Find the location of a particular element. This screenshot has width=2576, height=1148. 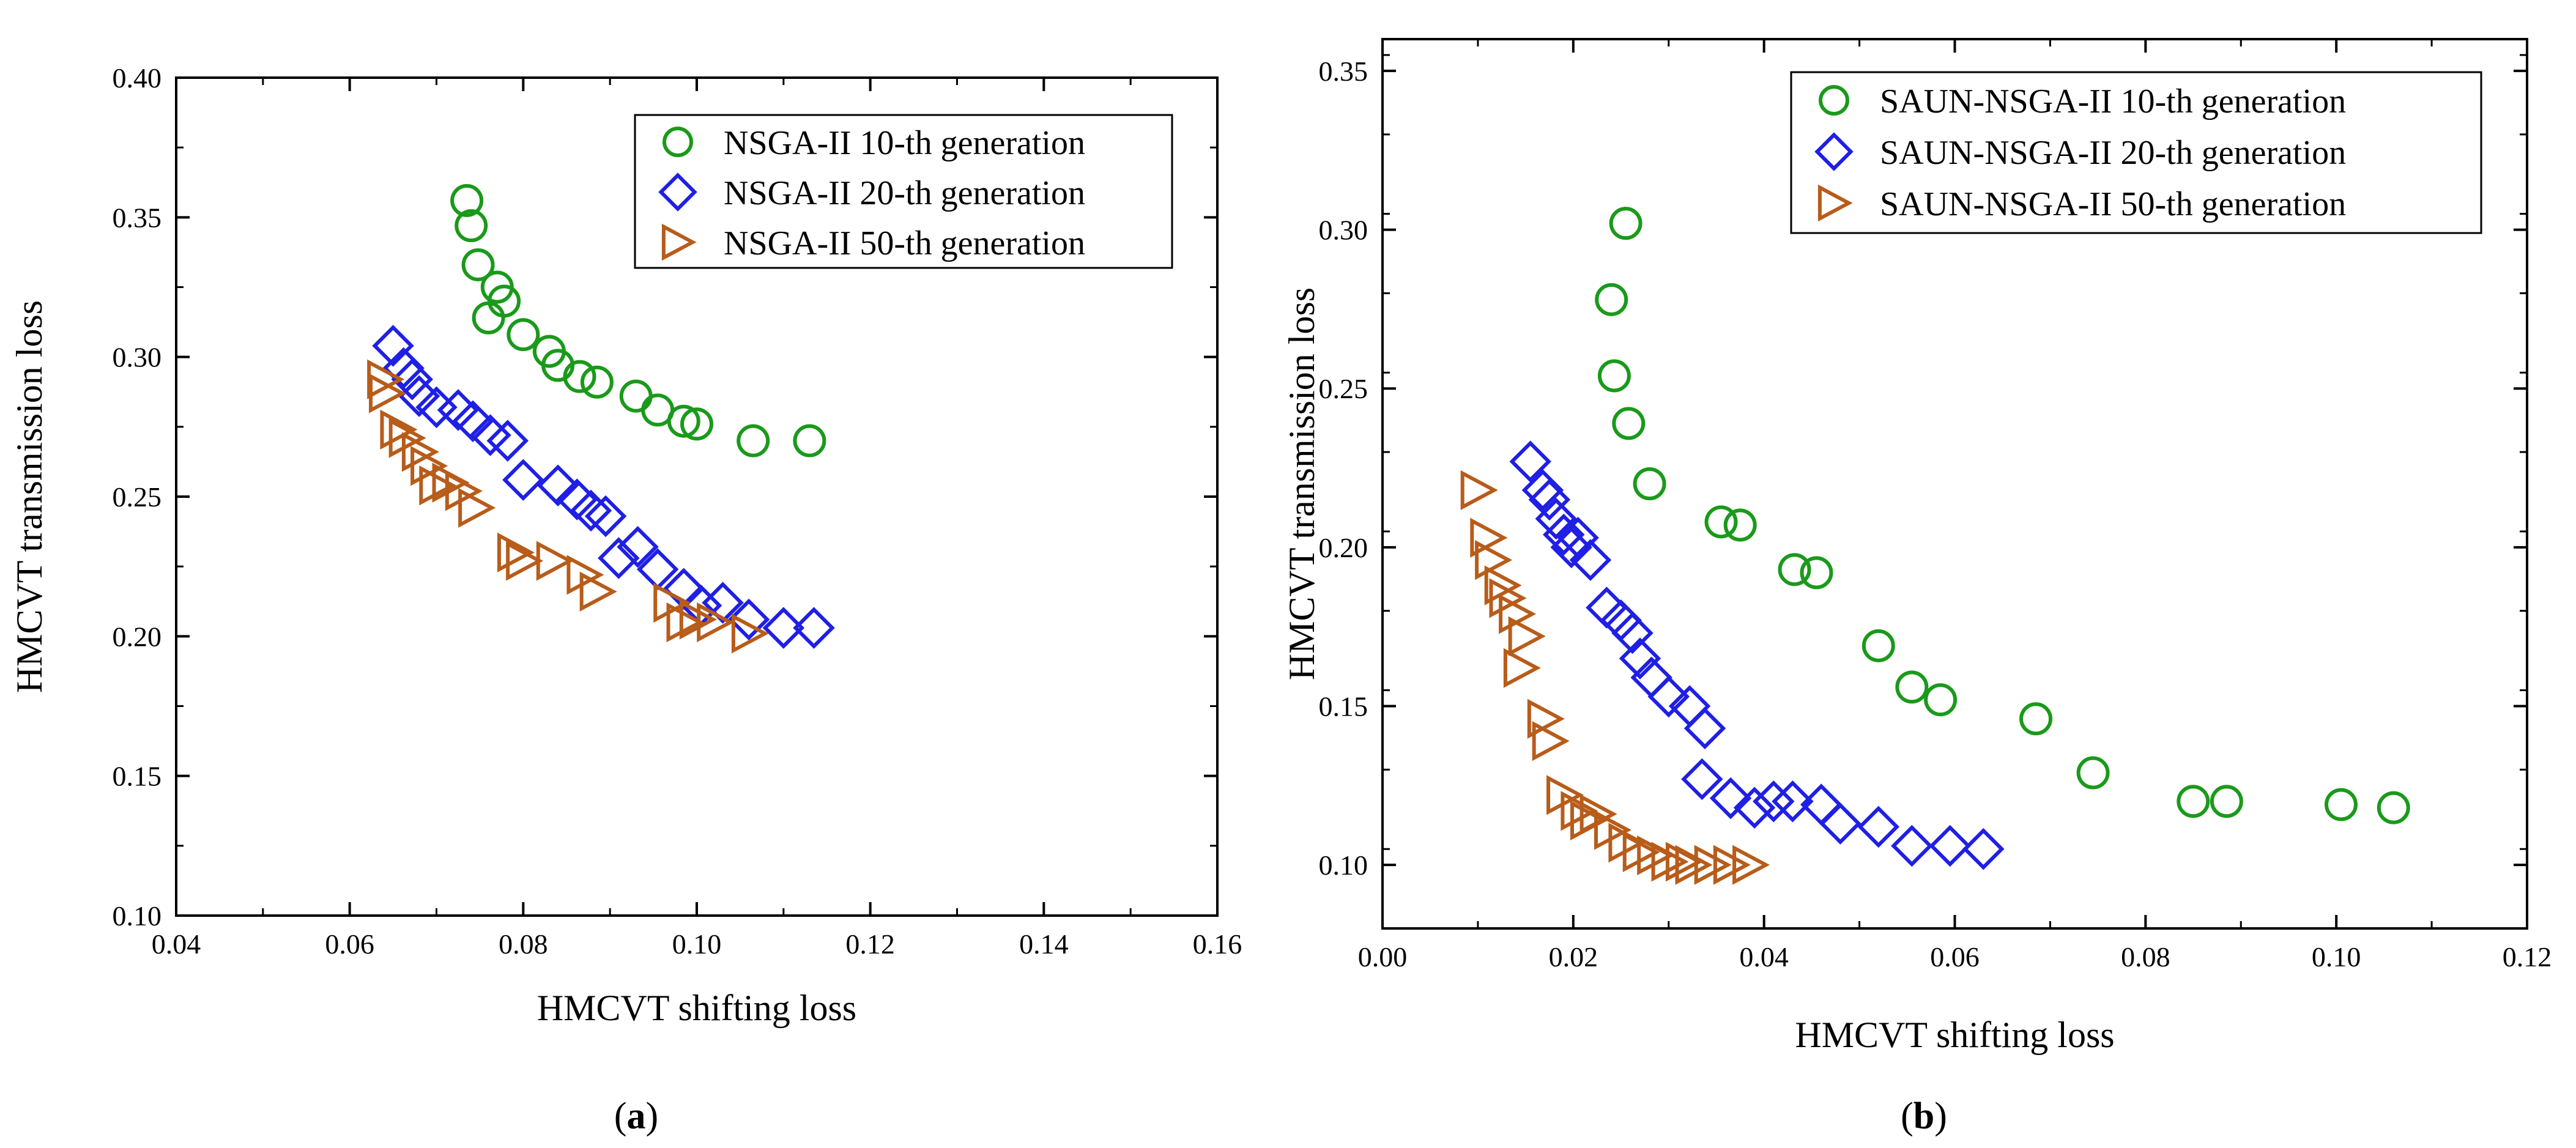

x-tick-label: 0.00 is located at coordinates (1383, 956).